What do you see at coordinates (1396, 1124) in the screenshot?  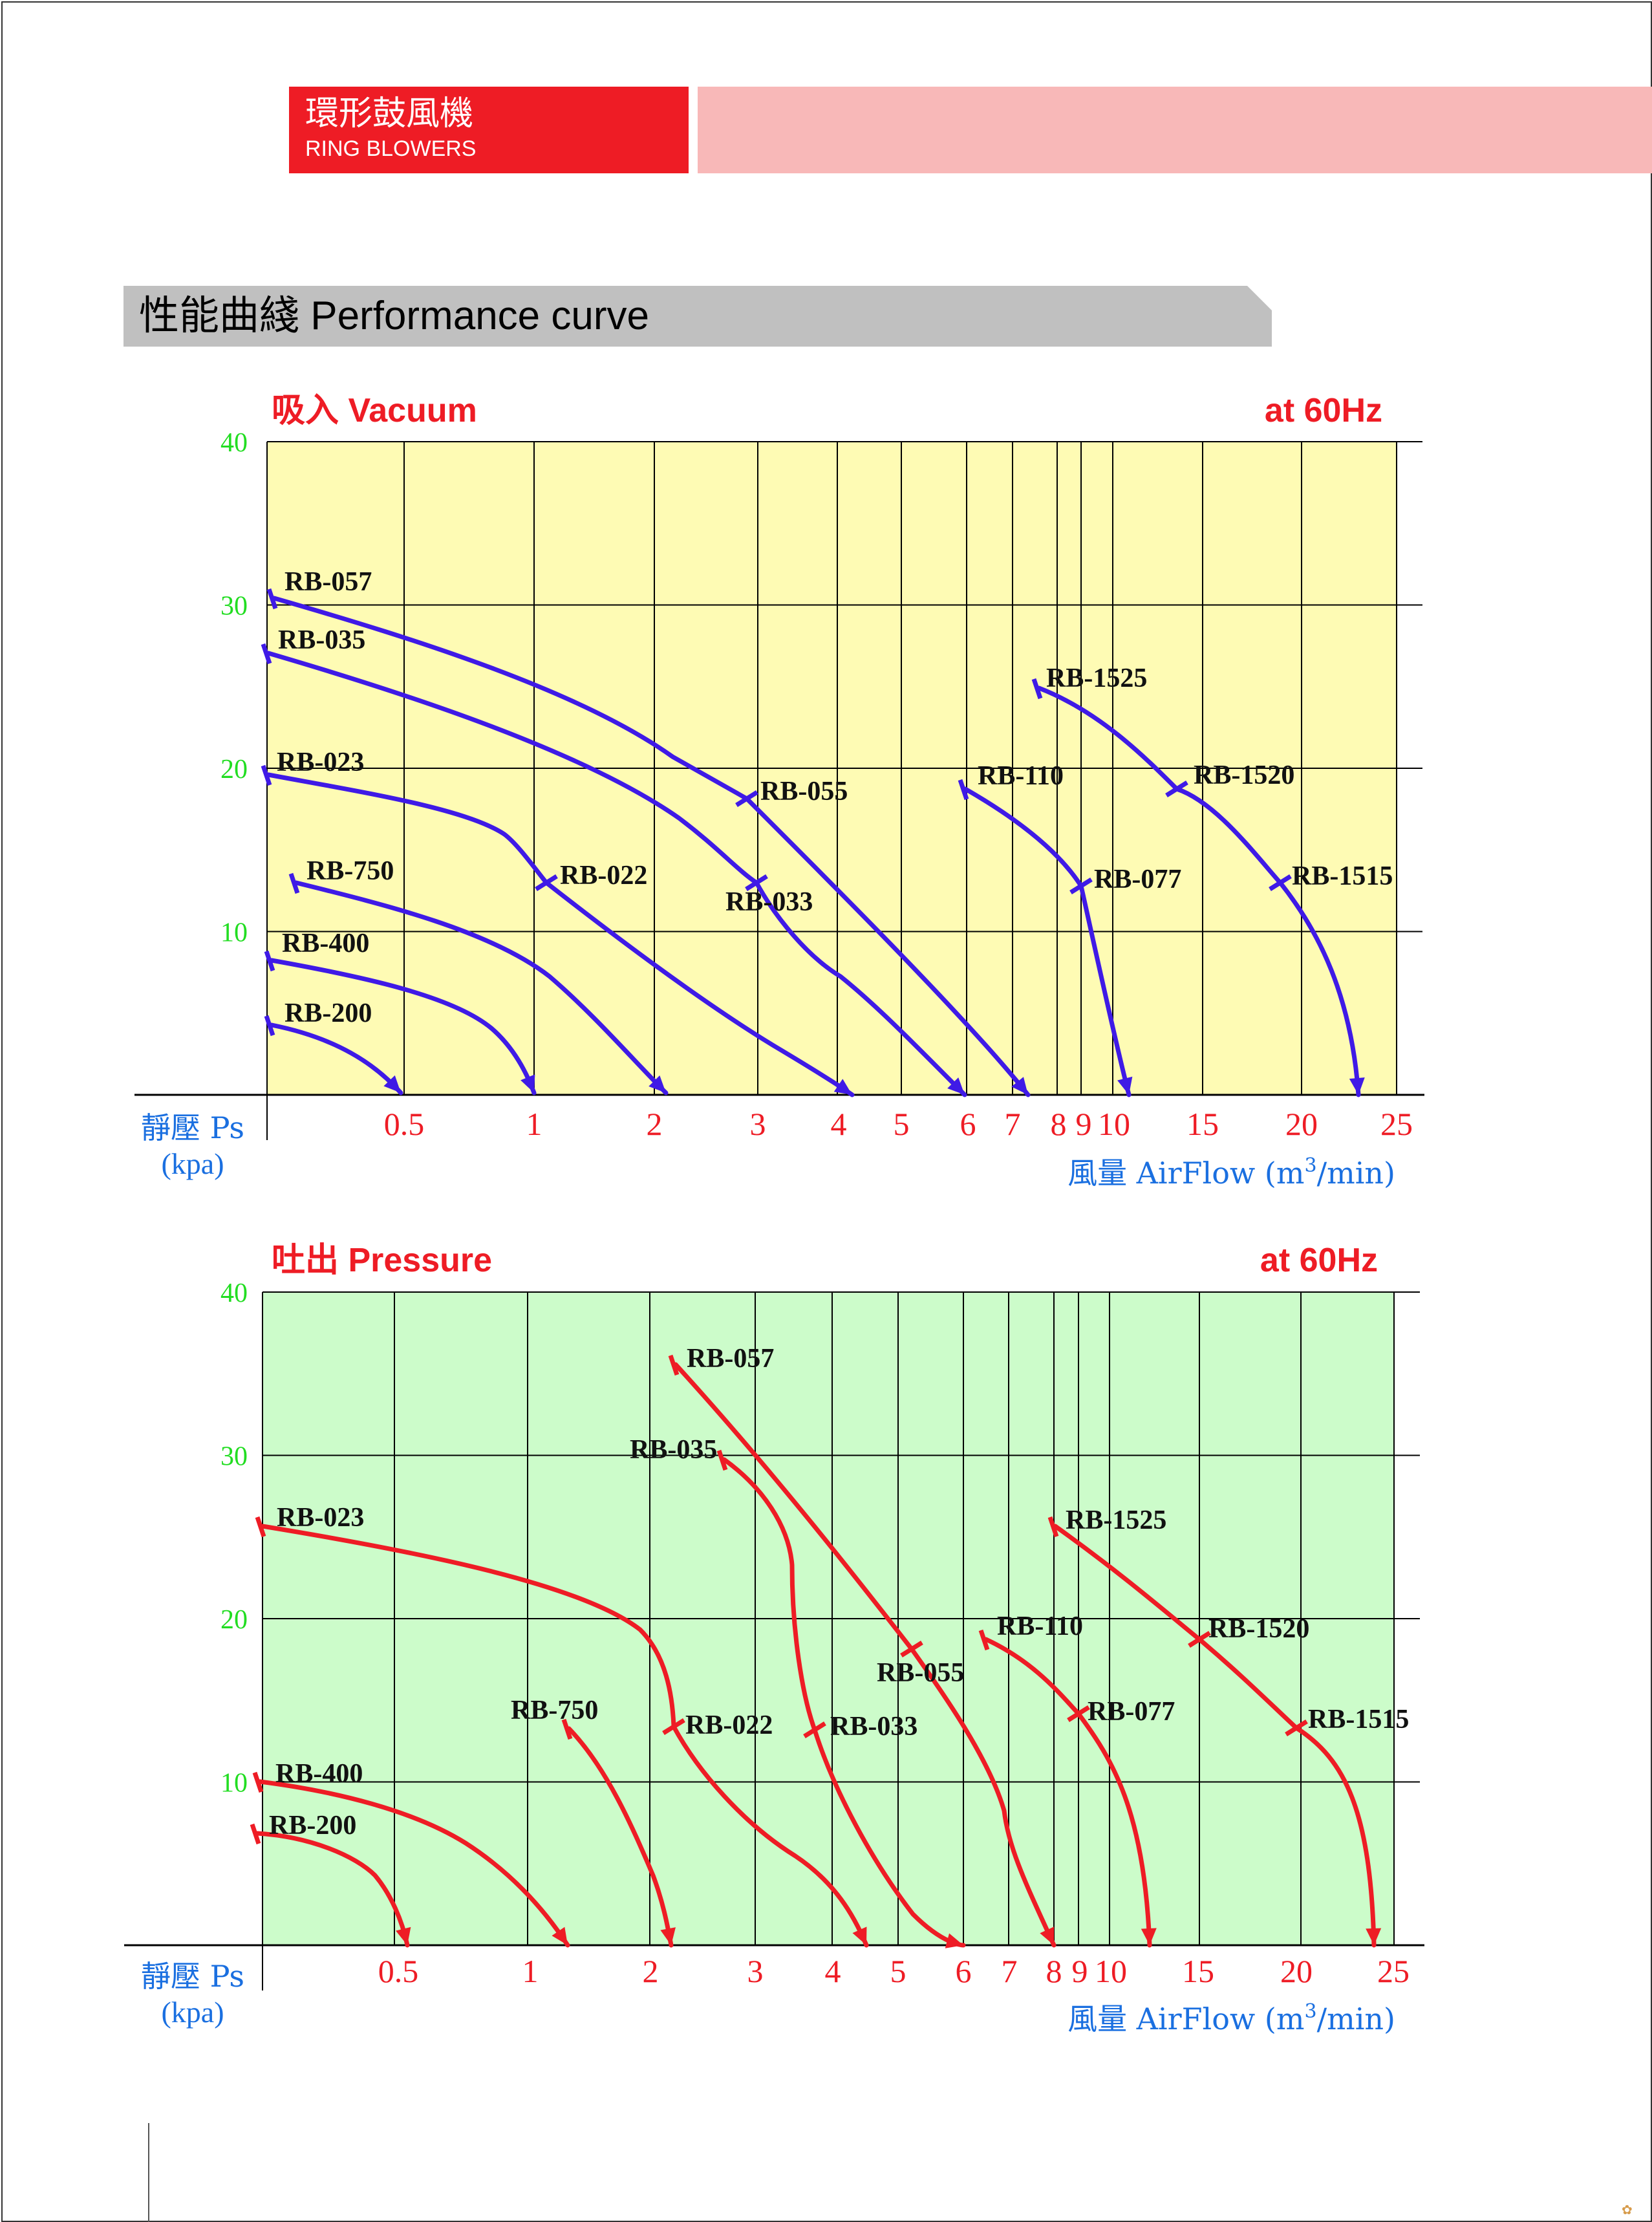 I see `x-tick-label: 25` at bounding box center [1396, 1124].